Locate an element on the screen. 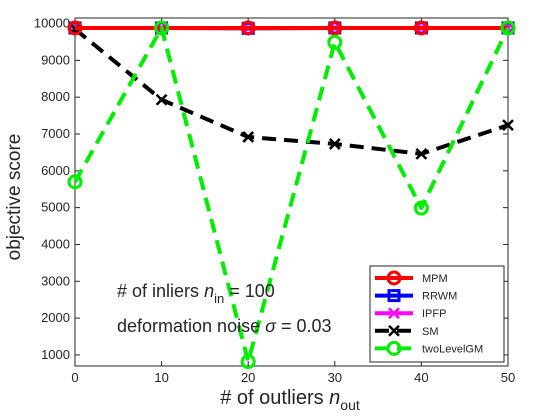 This screenshot has height=420, width=560. legend-label-mpm: MPM is located at coordinates (435, 279).